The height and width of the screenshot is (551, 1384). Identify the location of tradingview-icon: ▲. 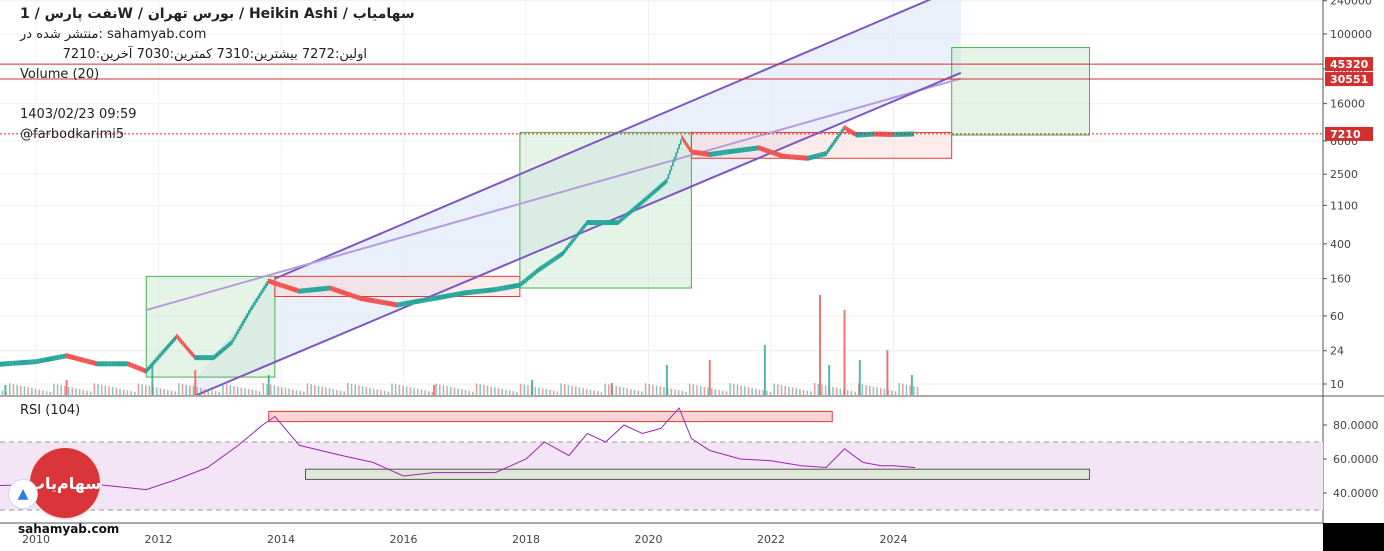
(23, 494).